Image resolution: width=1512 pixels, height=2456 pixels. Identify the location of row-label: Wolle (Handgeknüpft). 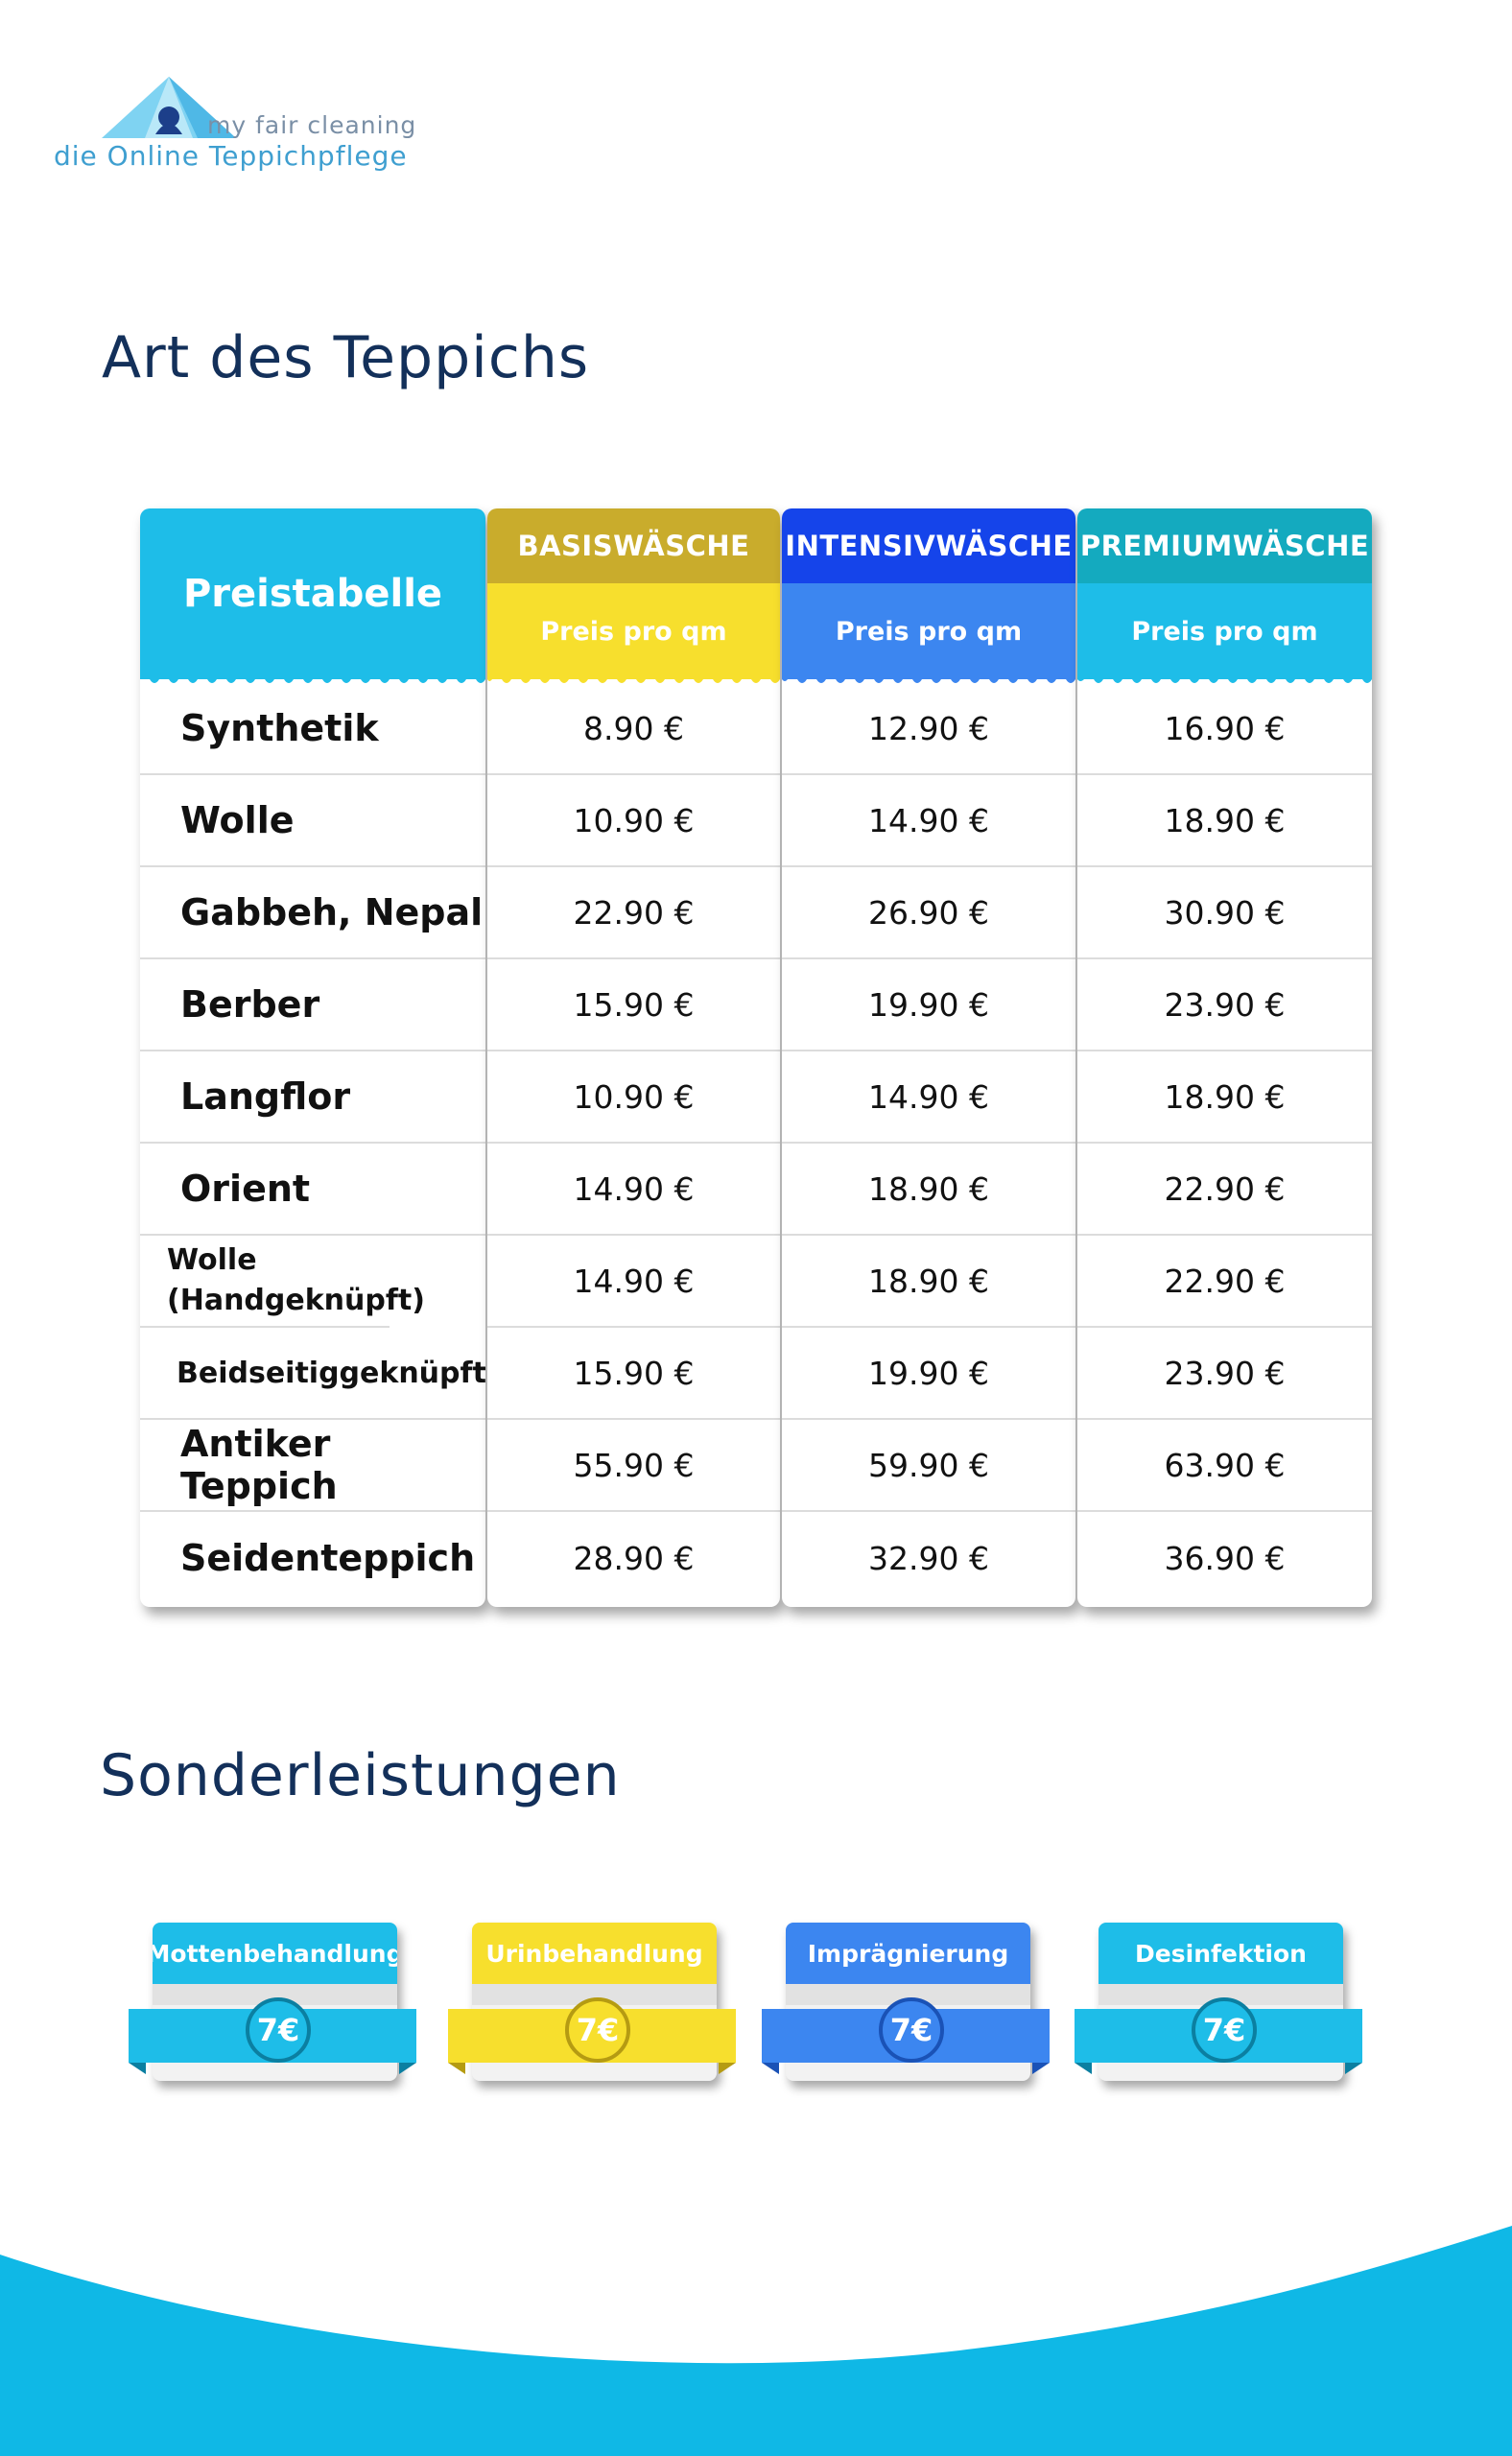
(282, 1282).